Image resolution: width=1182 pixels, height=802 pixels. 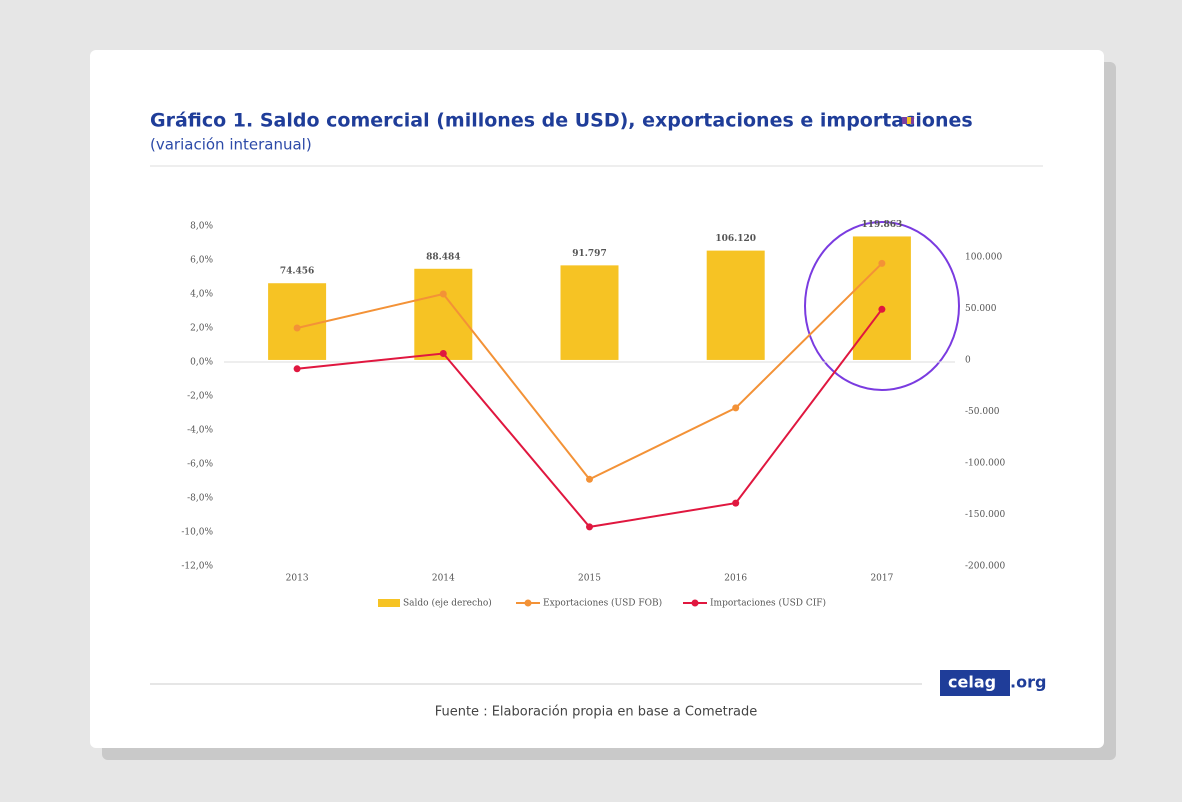 I want to click on y-tick-label: 4,0%, so click(x=201, y=295).